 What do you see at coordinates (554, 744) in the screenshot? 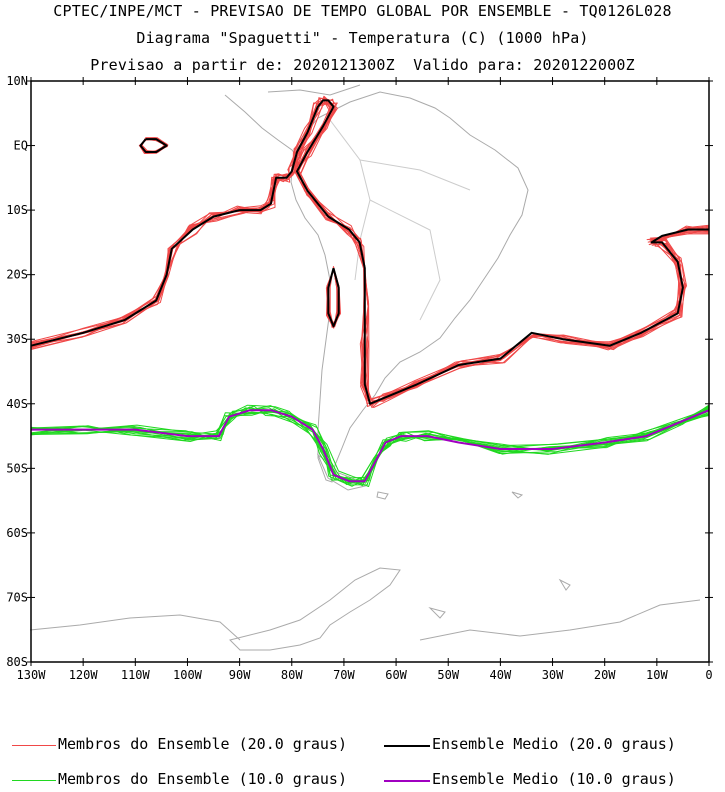
I see `legend-mean20-label: Ensemble Medio (20.0 graus)` at bounding box center [554, 744].